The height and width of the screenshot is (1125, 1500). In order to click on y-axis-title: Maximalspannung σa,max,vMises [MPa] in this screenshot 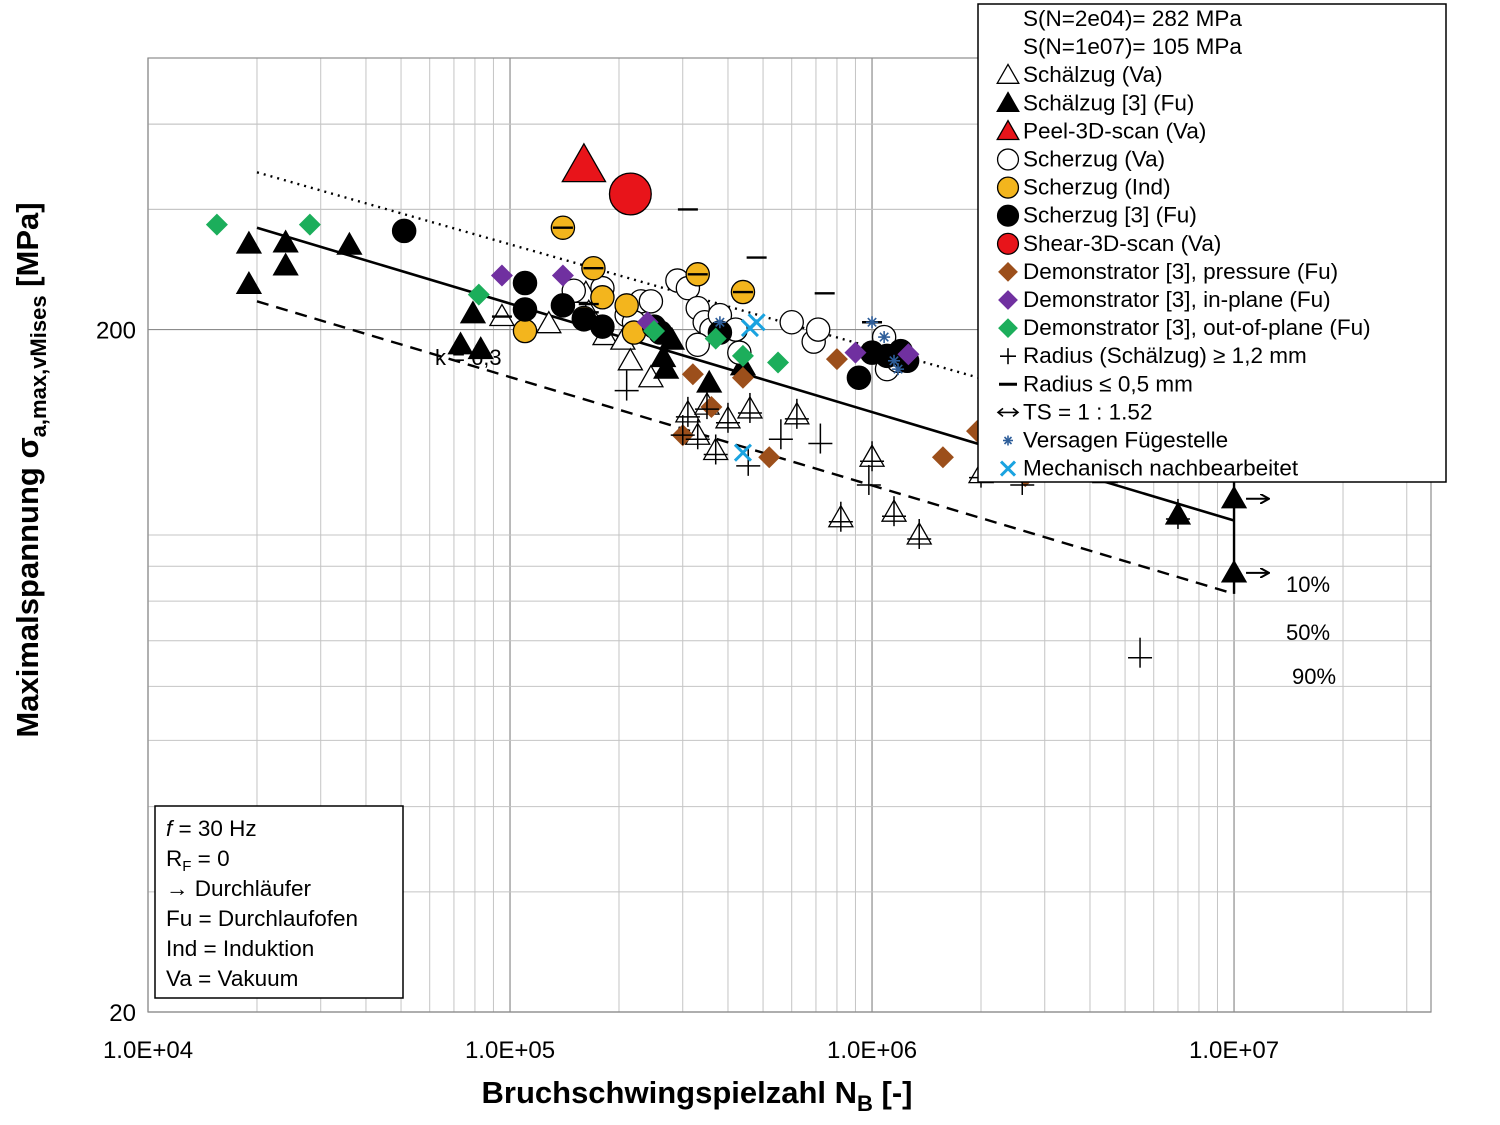, I will do `click(30, 469)`.